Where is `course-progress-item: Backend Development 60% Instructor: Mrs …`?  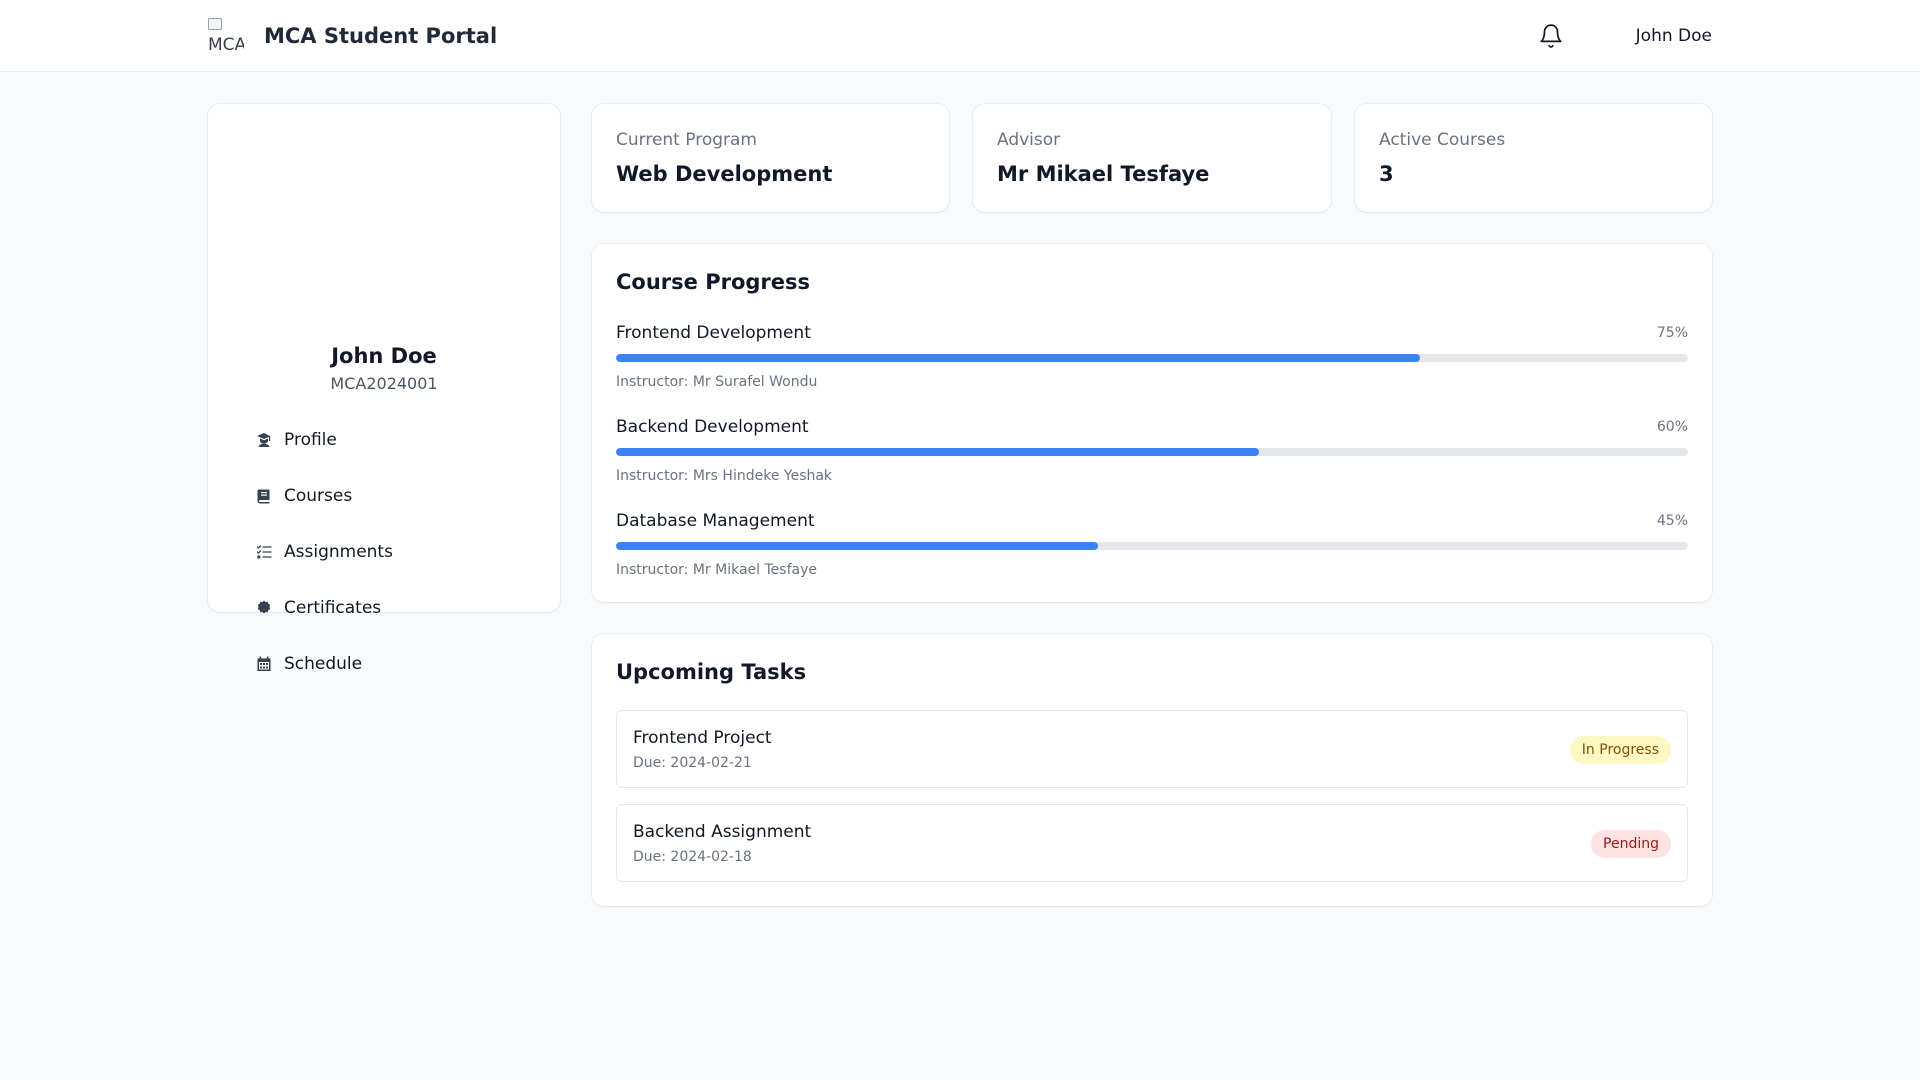
course-progress-item: Backend Development 60% Instructor: Mrs … is located at coordinates (1152, 450).